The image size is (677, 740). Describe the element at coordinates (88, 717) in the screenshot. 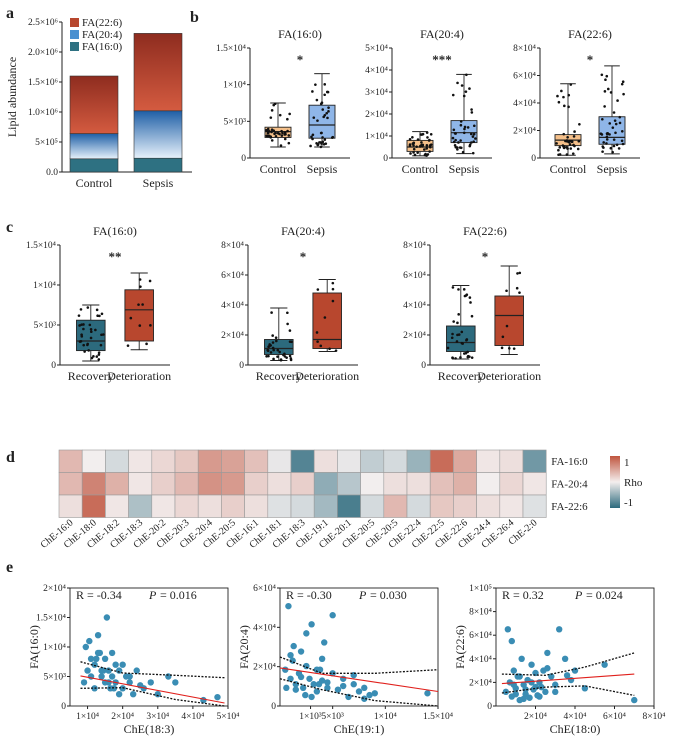

I see `x-tick-label: 1×10⁴` at that location.